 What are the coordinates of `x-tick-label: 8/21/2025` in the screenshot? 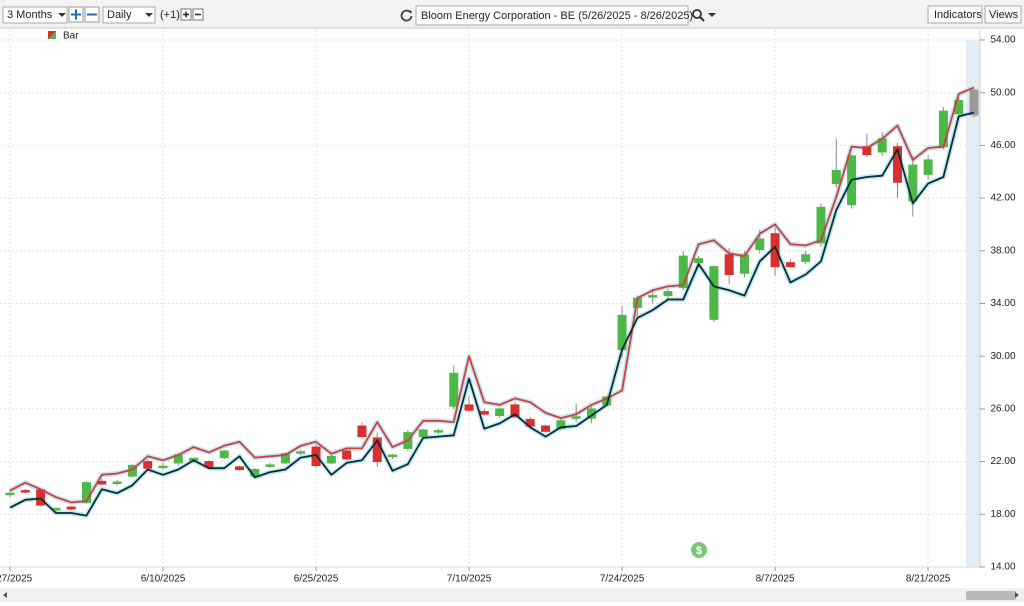 It's located at (928, 579).